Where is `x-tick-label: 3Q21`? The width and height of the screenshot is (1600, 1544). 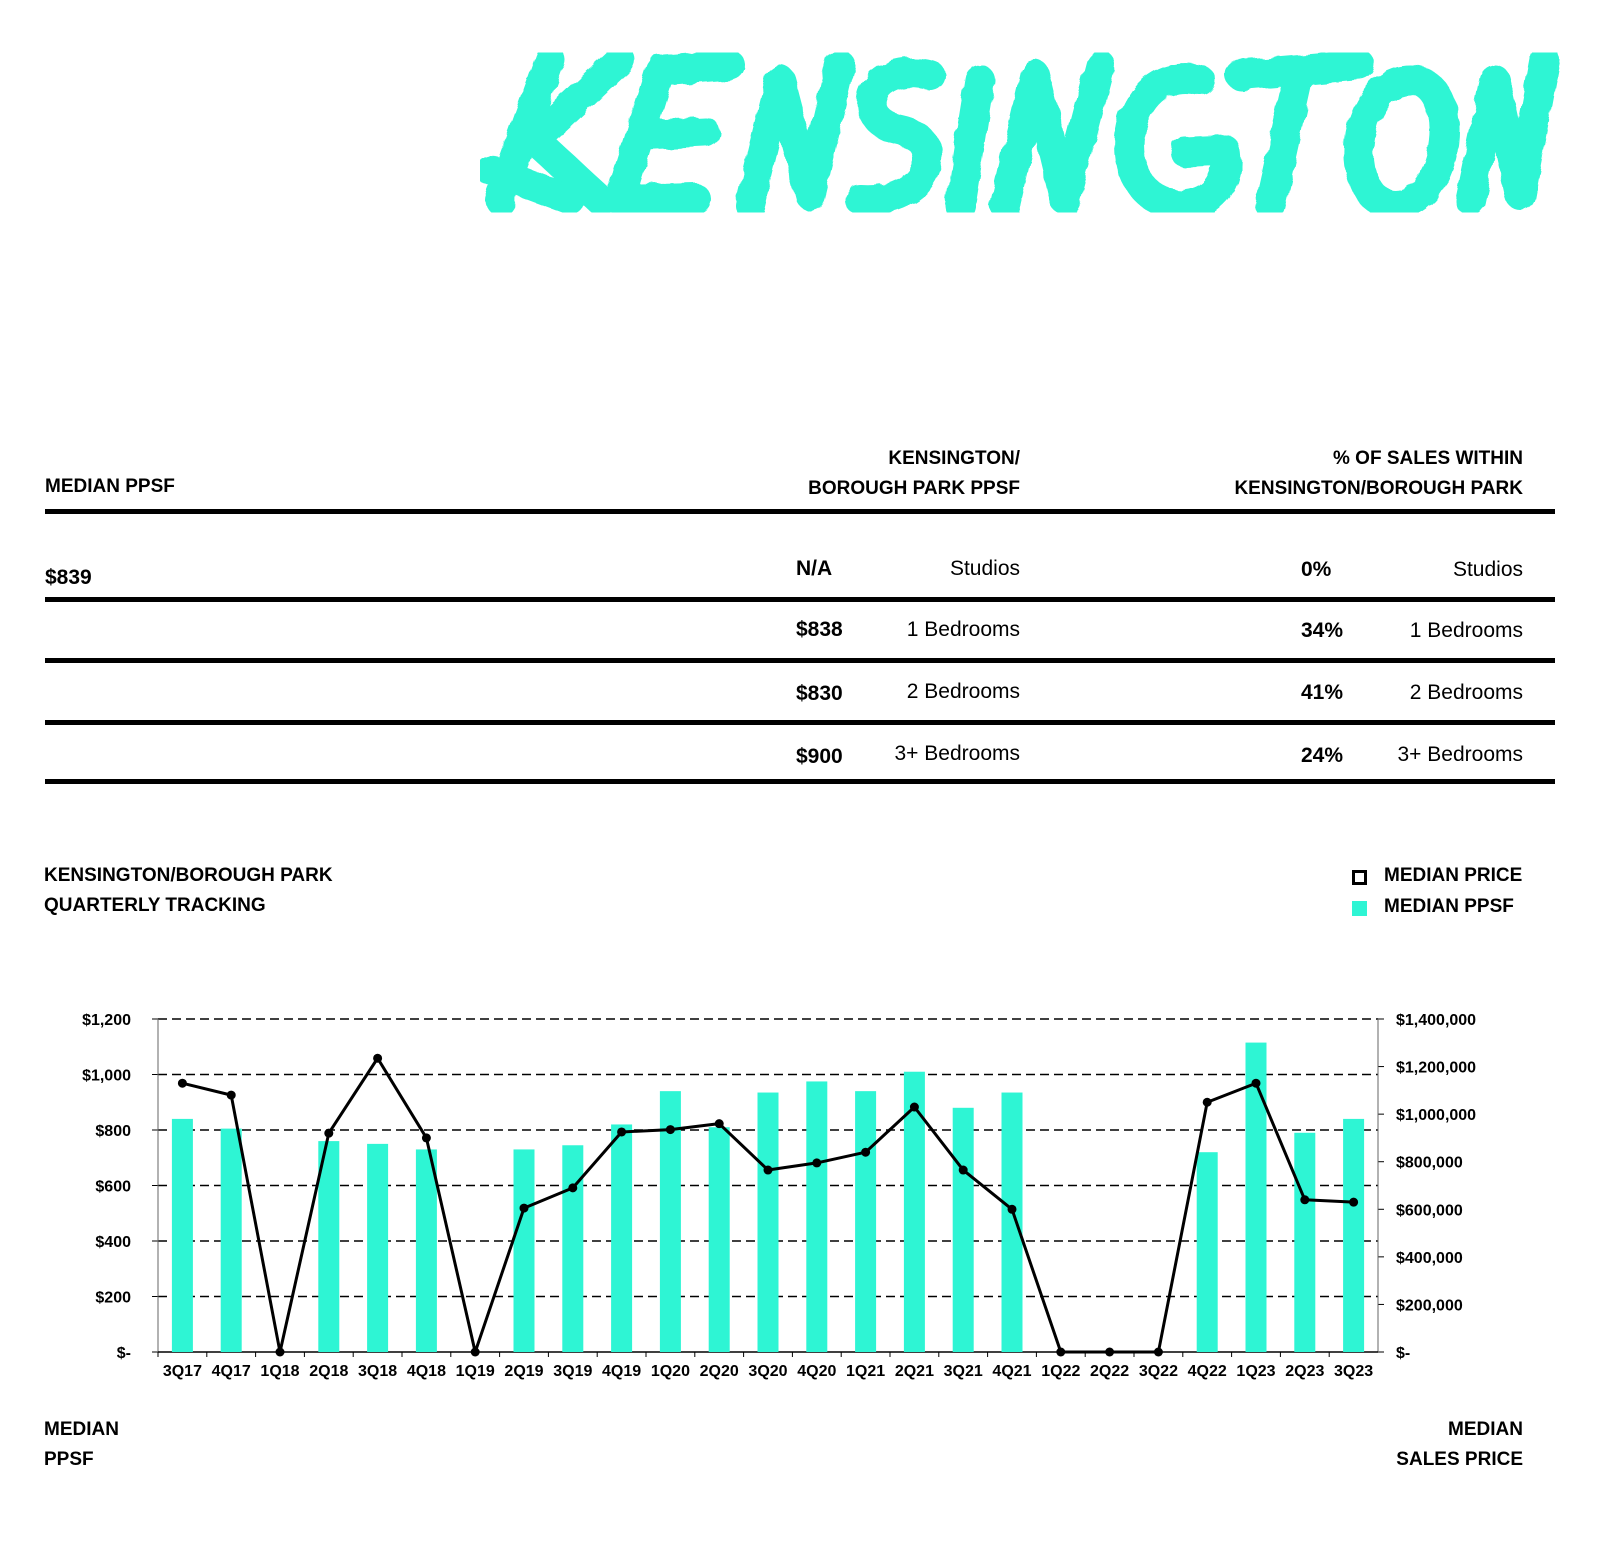 x-tick-label: 3Q21 is located at coordinates (963, 1371).